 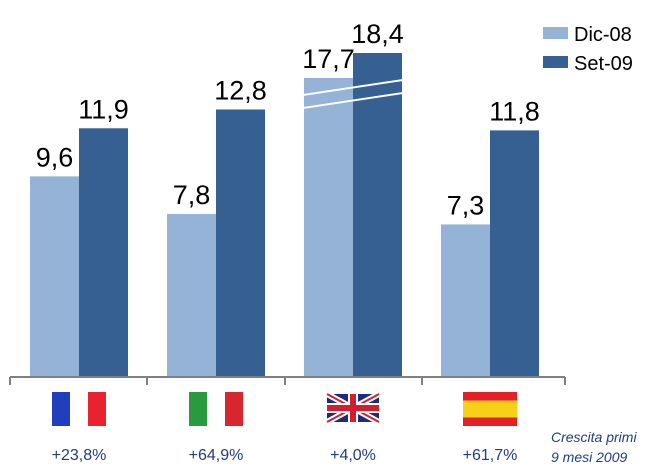 I want to click on value-label-italy-series-1: 7,8, so click(x=192, y=195).